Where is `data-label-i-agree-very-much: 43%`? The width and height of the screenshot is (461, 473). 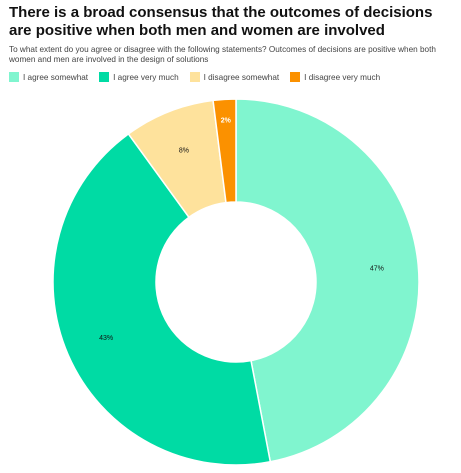 data-label-i-agree-very-much: 43% is located at coordinates (106, 338).